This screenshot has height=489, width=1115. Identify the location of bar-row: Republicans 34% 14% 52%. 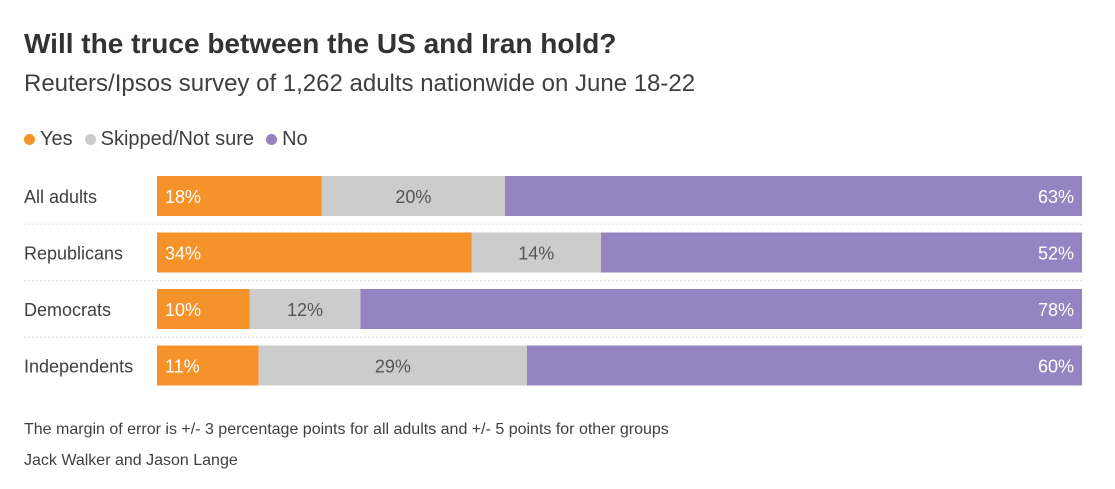
(553, 257).